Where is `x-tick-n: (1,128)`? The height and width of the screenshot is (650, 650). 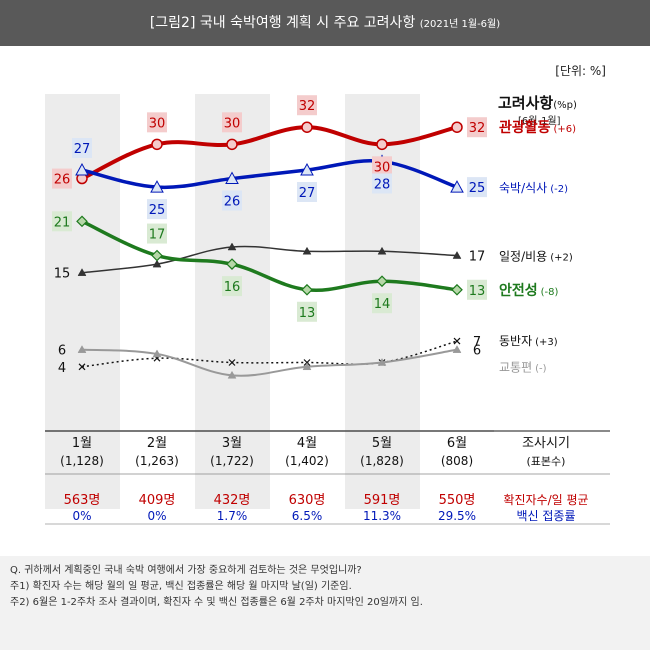
x-tick-n: (1,128) is located at coordinates (82, 461).